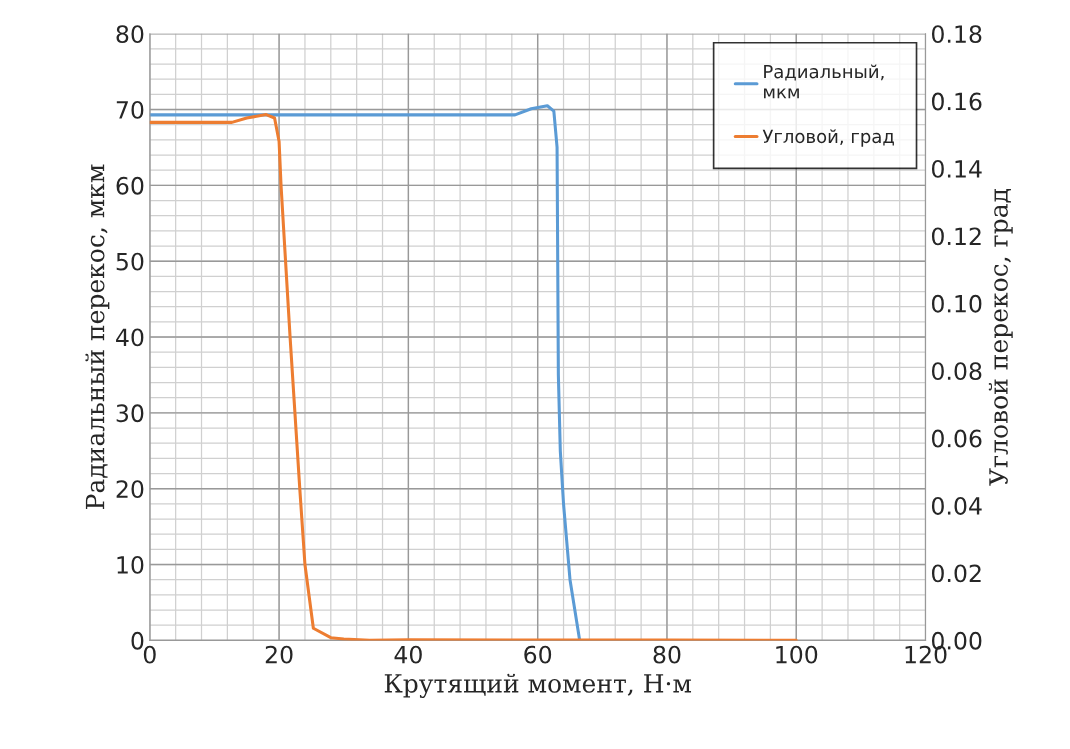 This screenshot has height=749, width=1070. I want to click on x-tick-label: 60, so click(538, 654).